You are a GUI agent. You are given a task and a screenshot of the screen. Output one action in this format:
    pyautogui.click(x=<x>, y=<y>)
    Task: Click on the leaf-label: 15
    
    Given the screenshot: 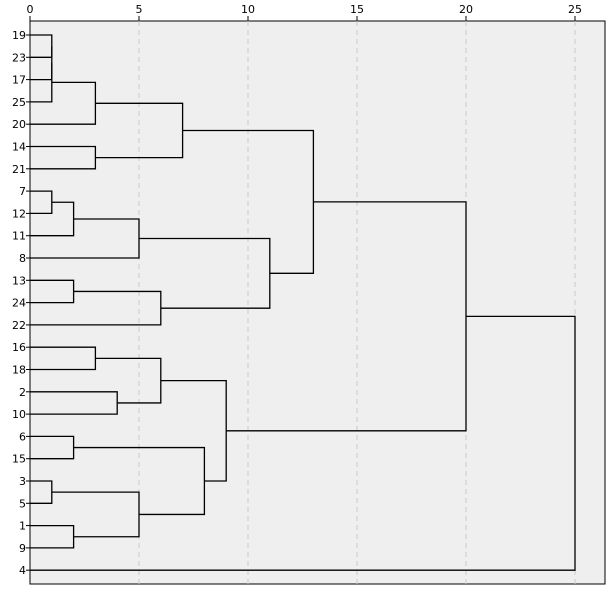 What is the action you would take?
    pyautogui.click(x=19, y=459)
    